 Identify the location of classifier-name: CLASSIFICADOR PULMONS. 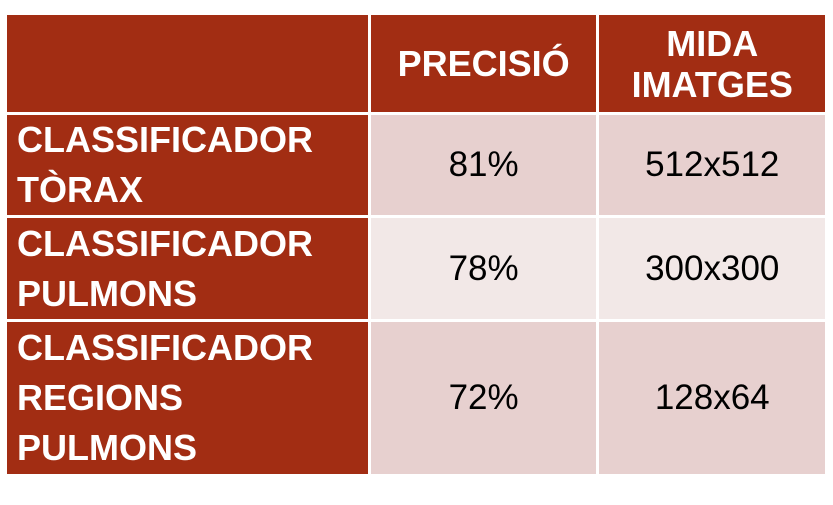
(187, 268).